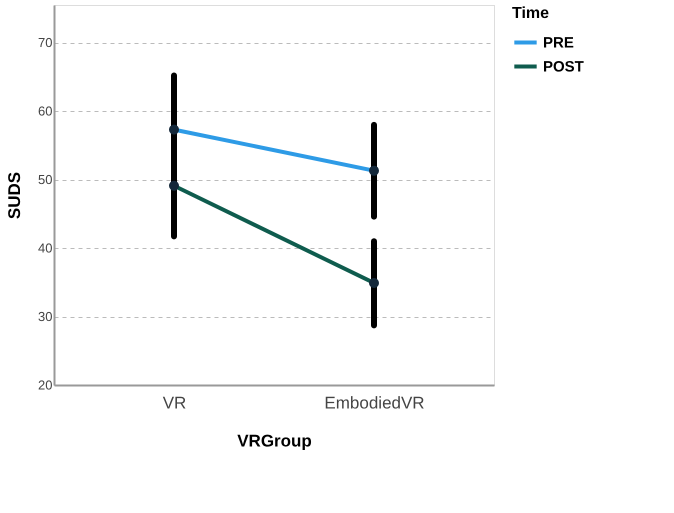  What do you see at coordinates (563, 67) in the screenshot?
I see `legend-label: POST` at bounding box center [563, 67].